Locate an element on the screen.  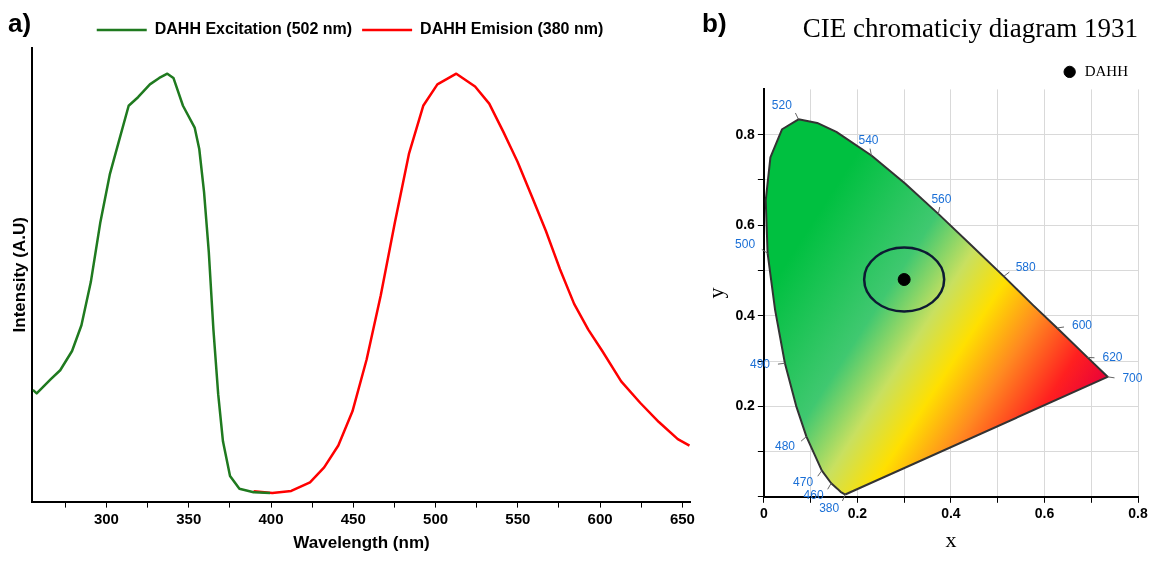
y-tick-label: 0.6 is located at coordinates (745, 224).